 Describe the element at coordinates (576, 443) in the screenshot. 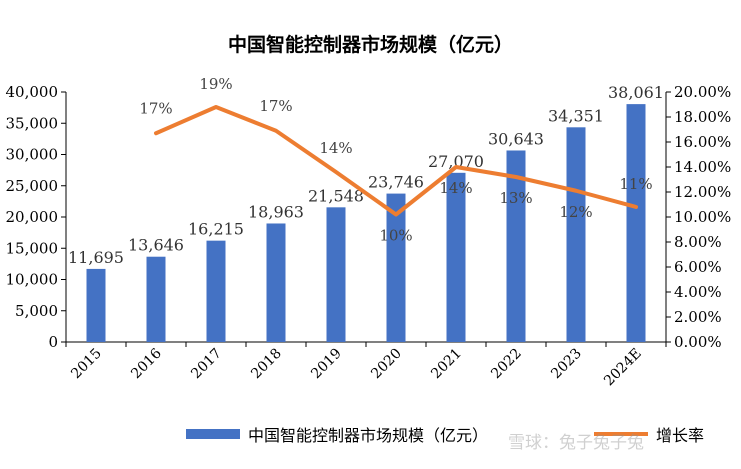

I see `watermark: 雪球：兔子兔子兔` at that location.